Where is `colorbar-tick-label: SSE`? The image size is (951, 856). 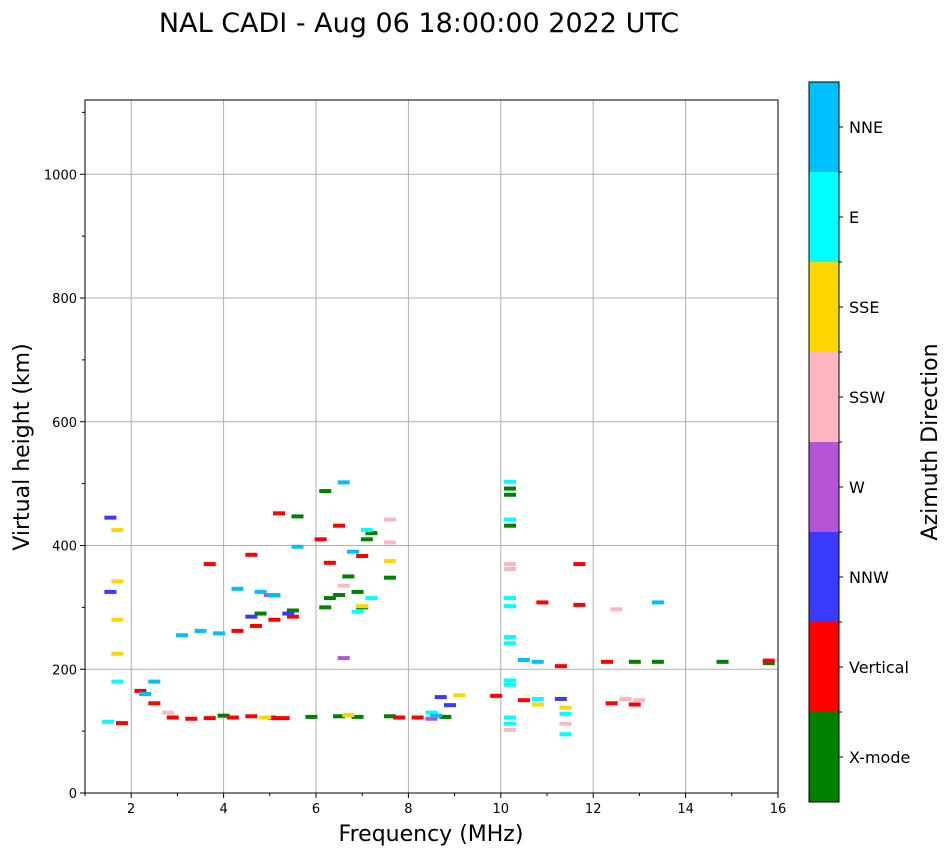
colorbar-tick-label: SSE is located at coordinates (864, 307).